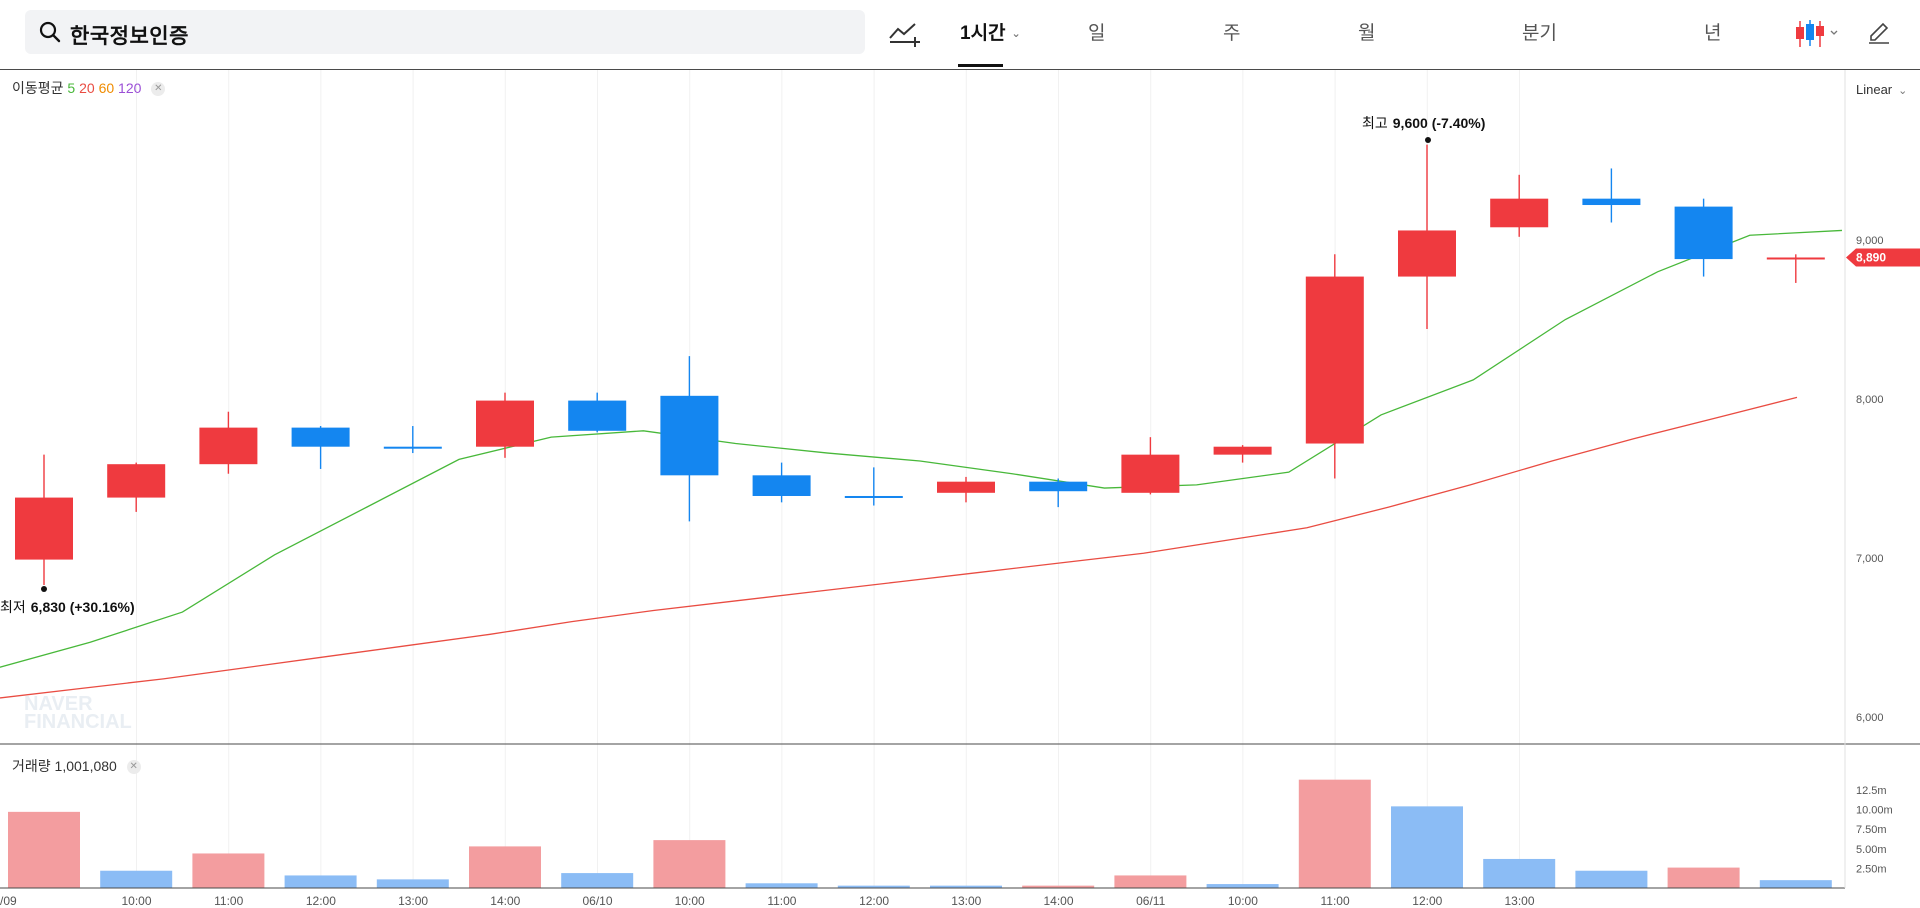 This screenshot has height=908, width=1920. Describe the element at coordinates (1539, 33) in the screenshot. I see `period-tab-quarter: 분기` at that location.